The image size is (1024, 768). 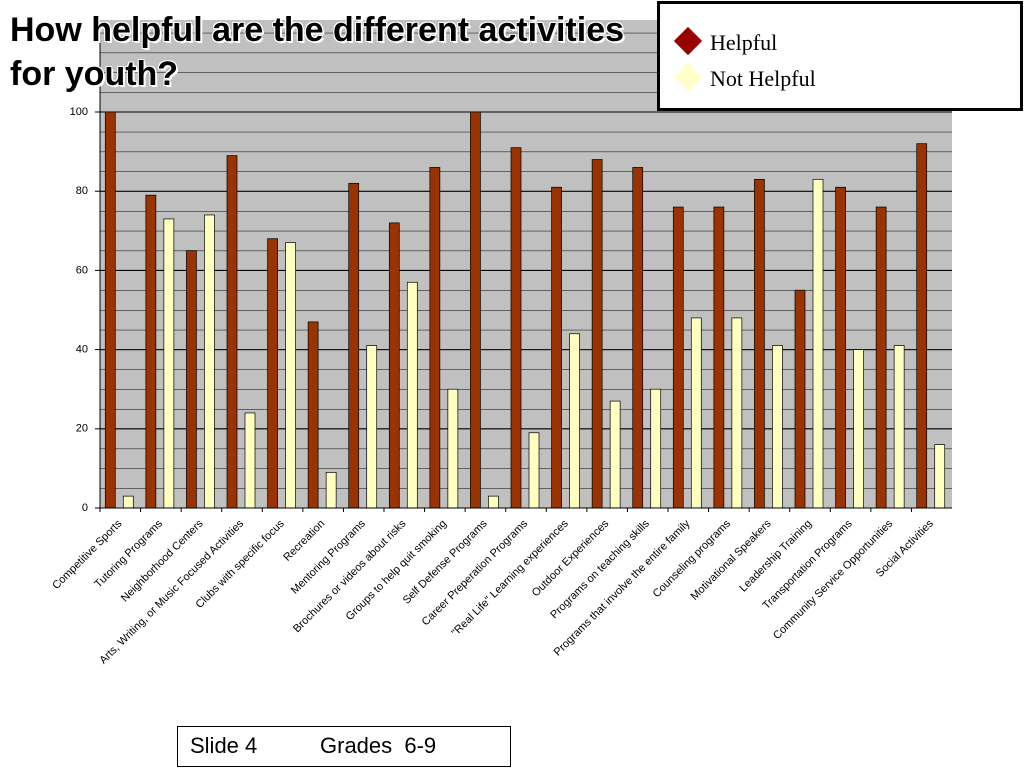 What do you see at coordinates (328, 556) in the screenshot?
I see `x-tick-label: Mentoring Programs` at bounding box center [328, 556].